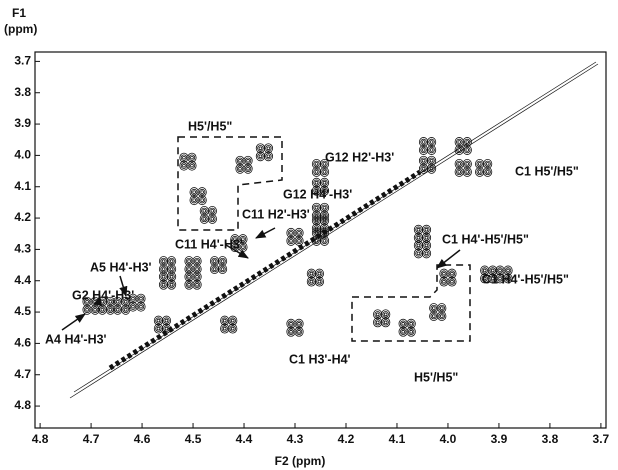  I want to click on annotation: C11 H2'-H3', so click(276, 214).